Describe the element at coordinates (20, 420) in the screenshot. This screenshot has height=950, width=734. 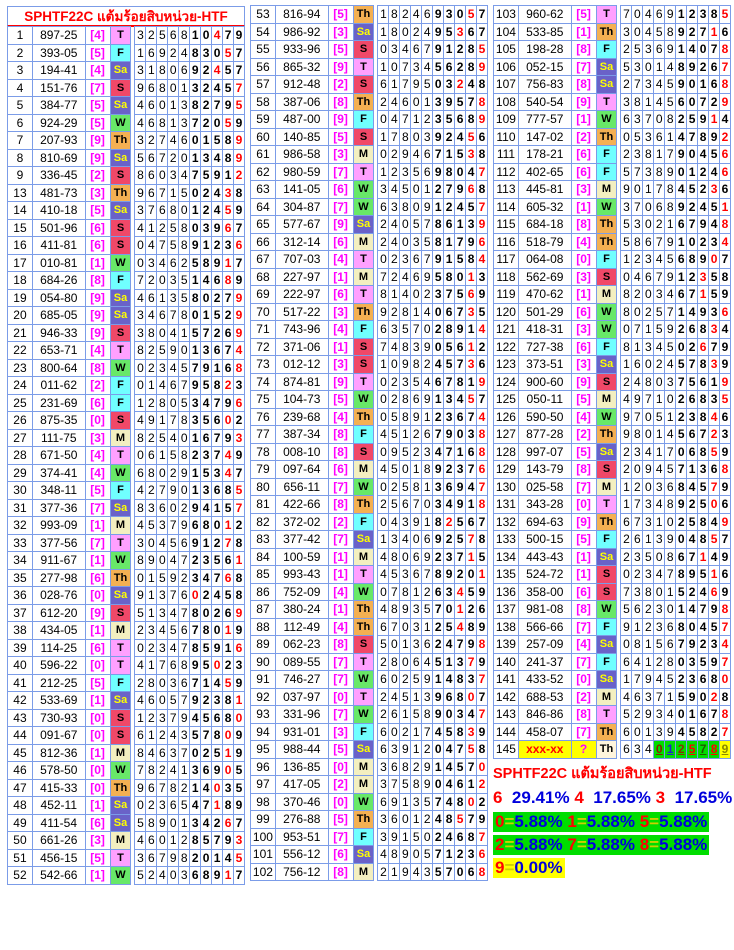
I see `row-index: 26` at that location.